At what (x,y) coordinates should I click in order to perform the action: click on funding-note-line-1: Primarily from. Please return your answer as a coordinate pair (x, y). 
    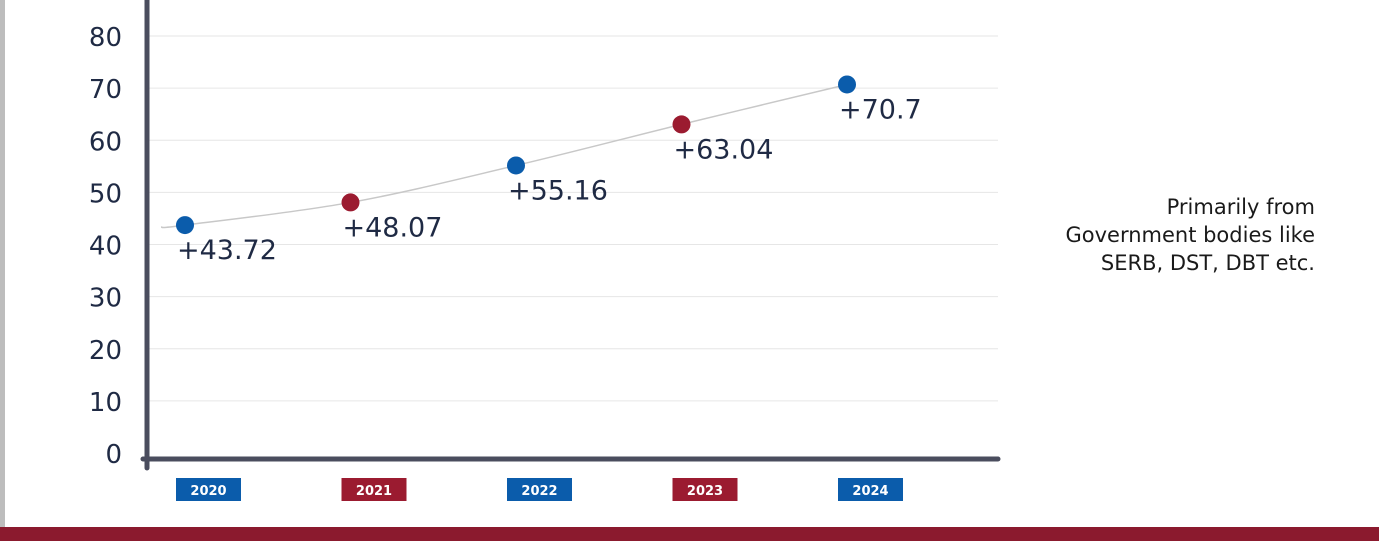
    Looking at the image, I should click on (1240, 207).